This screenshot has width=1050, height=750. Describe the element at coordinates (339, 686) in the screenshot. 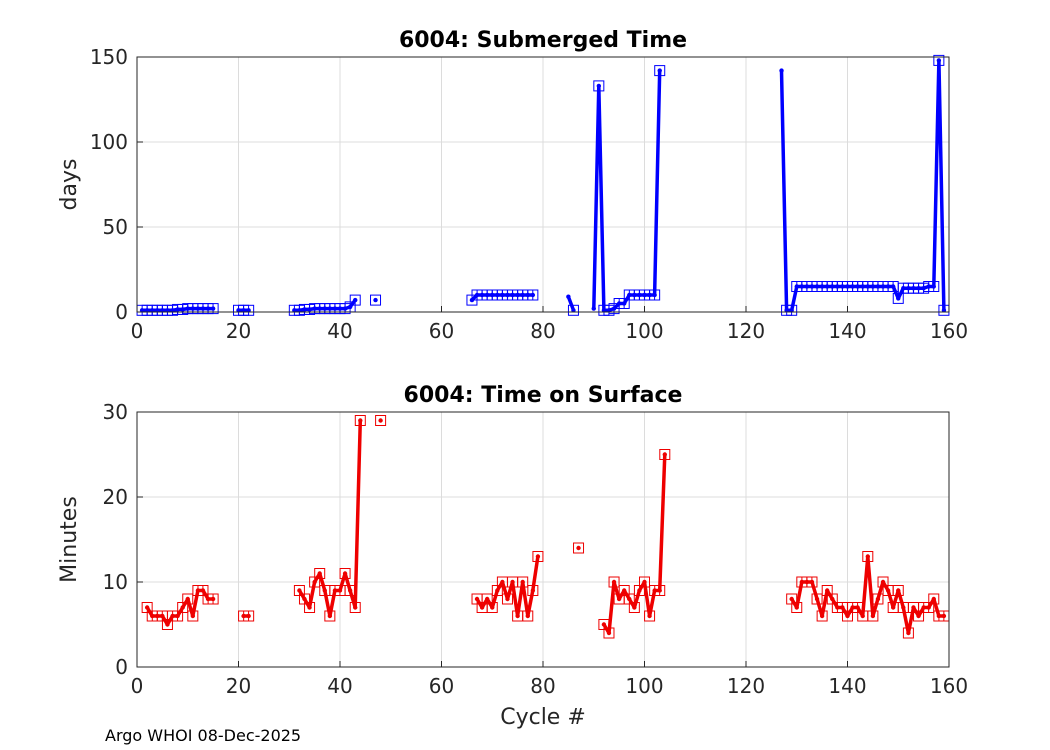

I see `x-tick-label: 40` at that location.